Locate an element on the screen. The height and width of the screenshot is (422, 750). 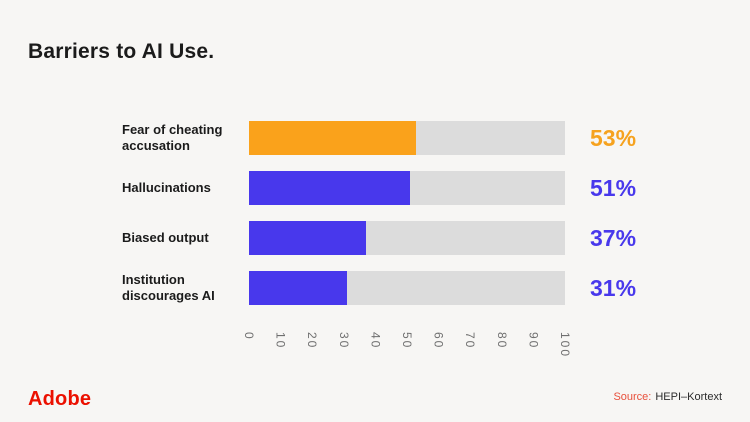
bar-row: Hallucinations 51% is located at coordinates (375, 188).